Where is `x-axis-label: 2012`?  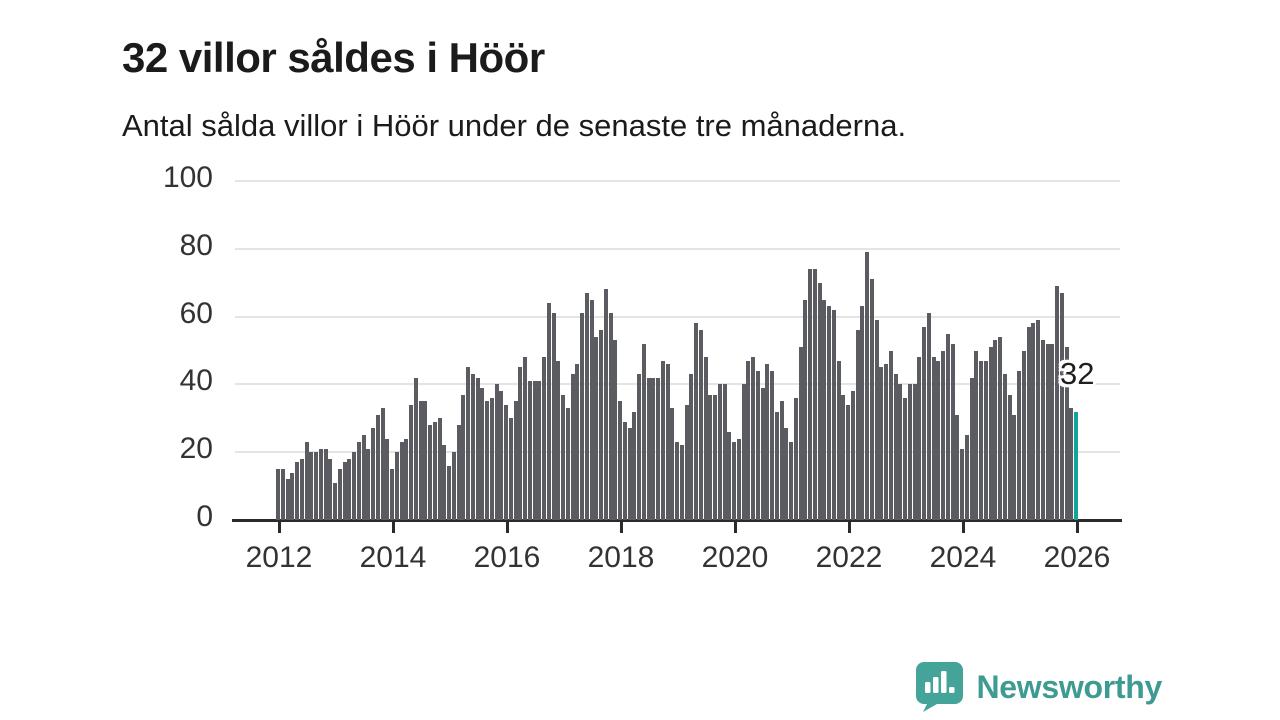
x-axis-label: 2012 is located at coordinates (279, 557).